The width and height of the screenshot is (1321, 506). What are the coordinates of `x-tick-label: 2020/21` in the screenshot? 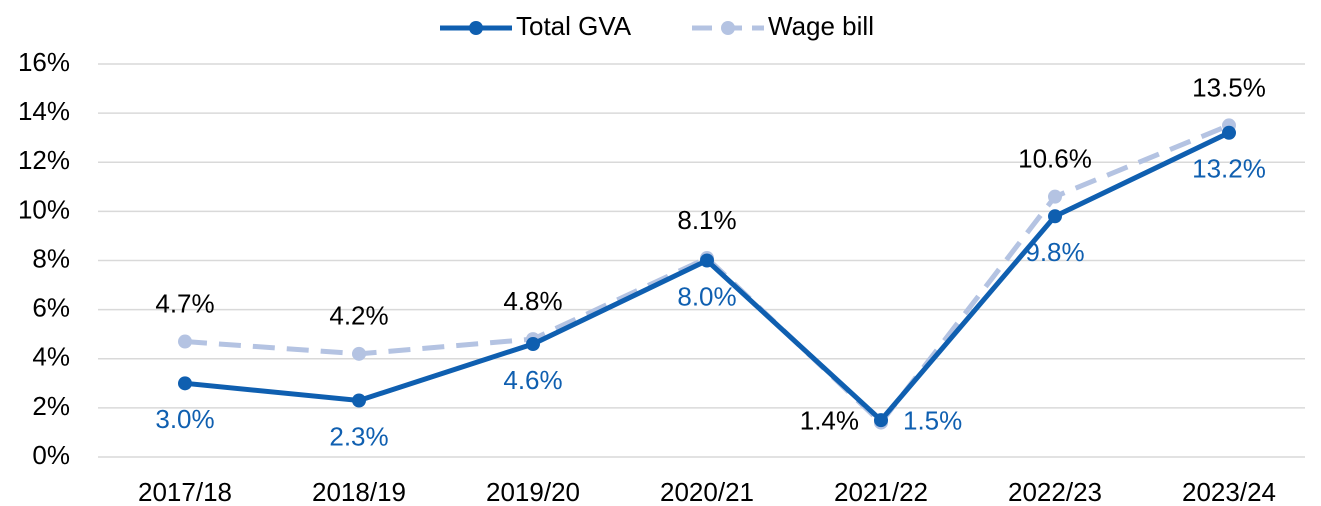 It's located at (707, 491).